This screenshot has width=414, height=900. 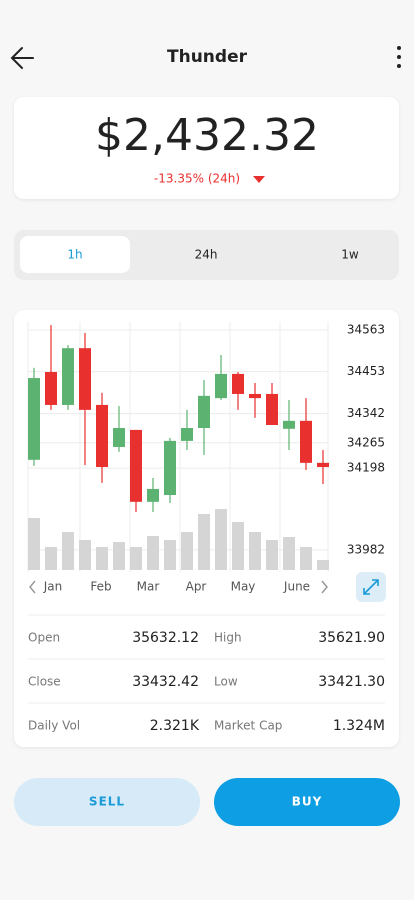 What do you see at coordinates (399, 57) in the screenshot?
I see `menu-button` at bounding box center [399, 57].